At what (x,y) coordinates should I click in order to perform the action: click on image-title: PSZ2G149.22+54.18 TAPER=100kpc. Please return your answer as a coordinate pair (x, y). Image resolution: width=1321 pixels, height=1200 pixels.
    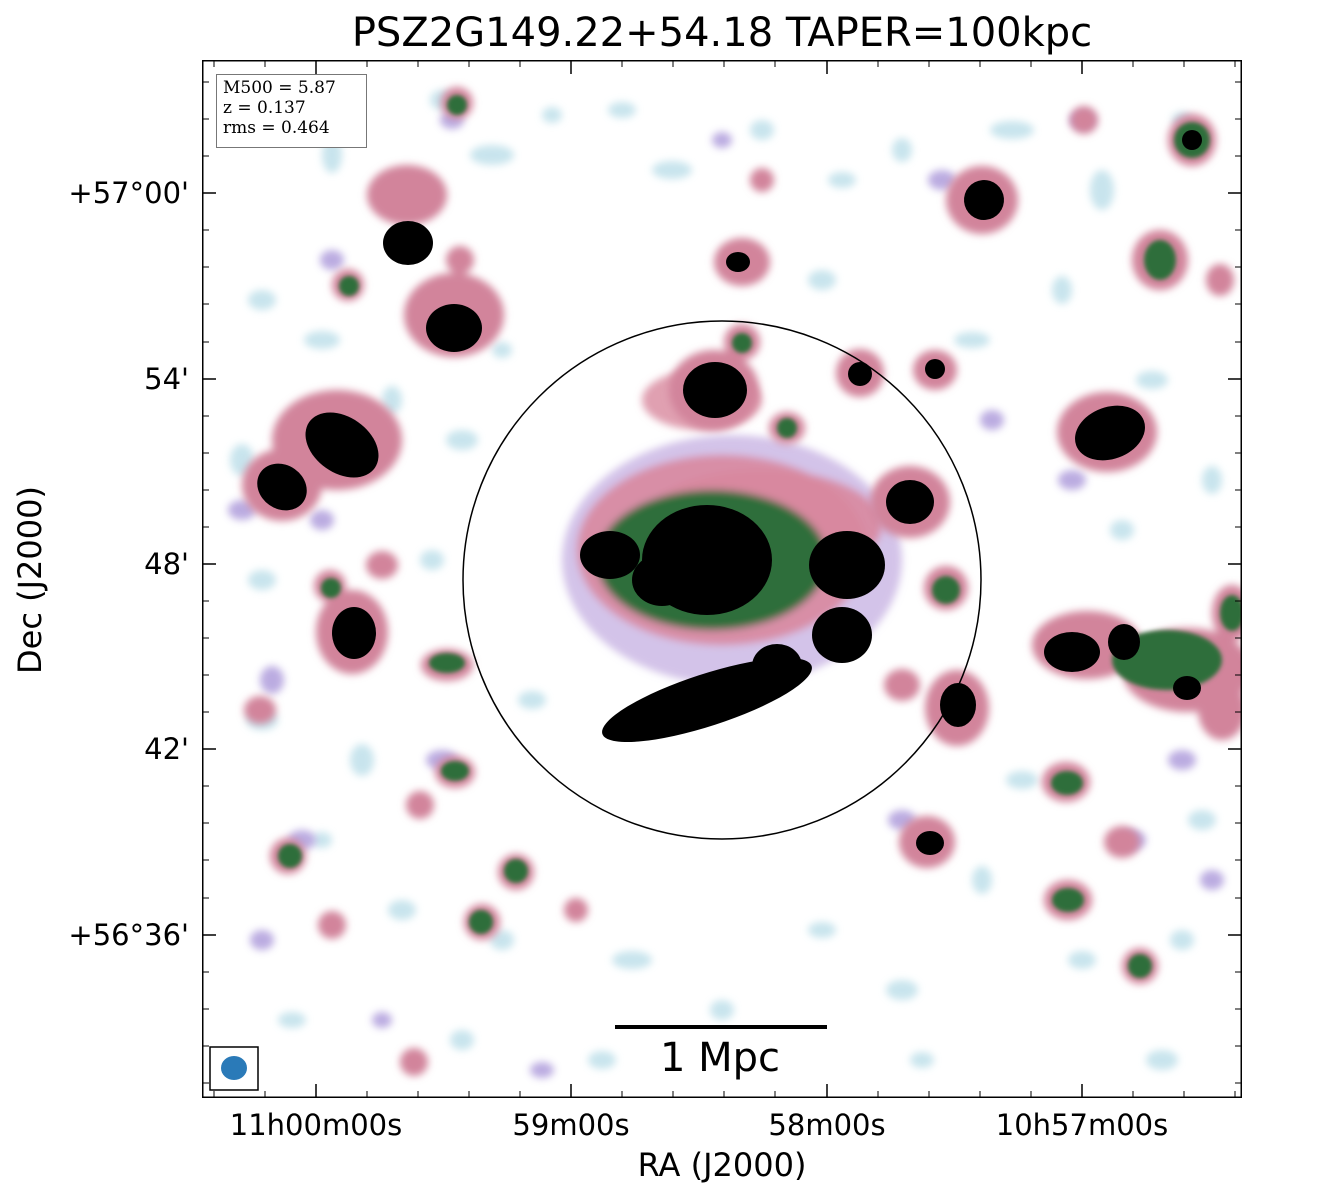
    Looking at the image, I should click on (722, 33).